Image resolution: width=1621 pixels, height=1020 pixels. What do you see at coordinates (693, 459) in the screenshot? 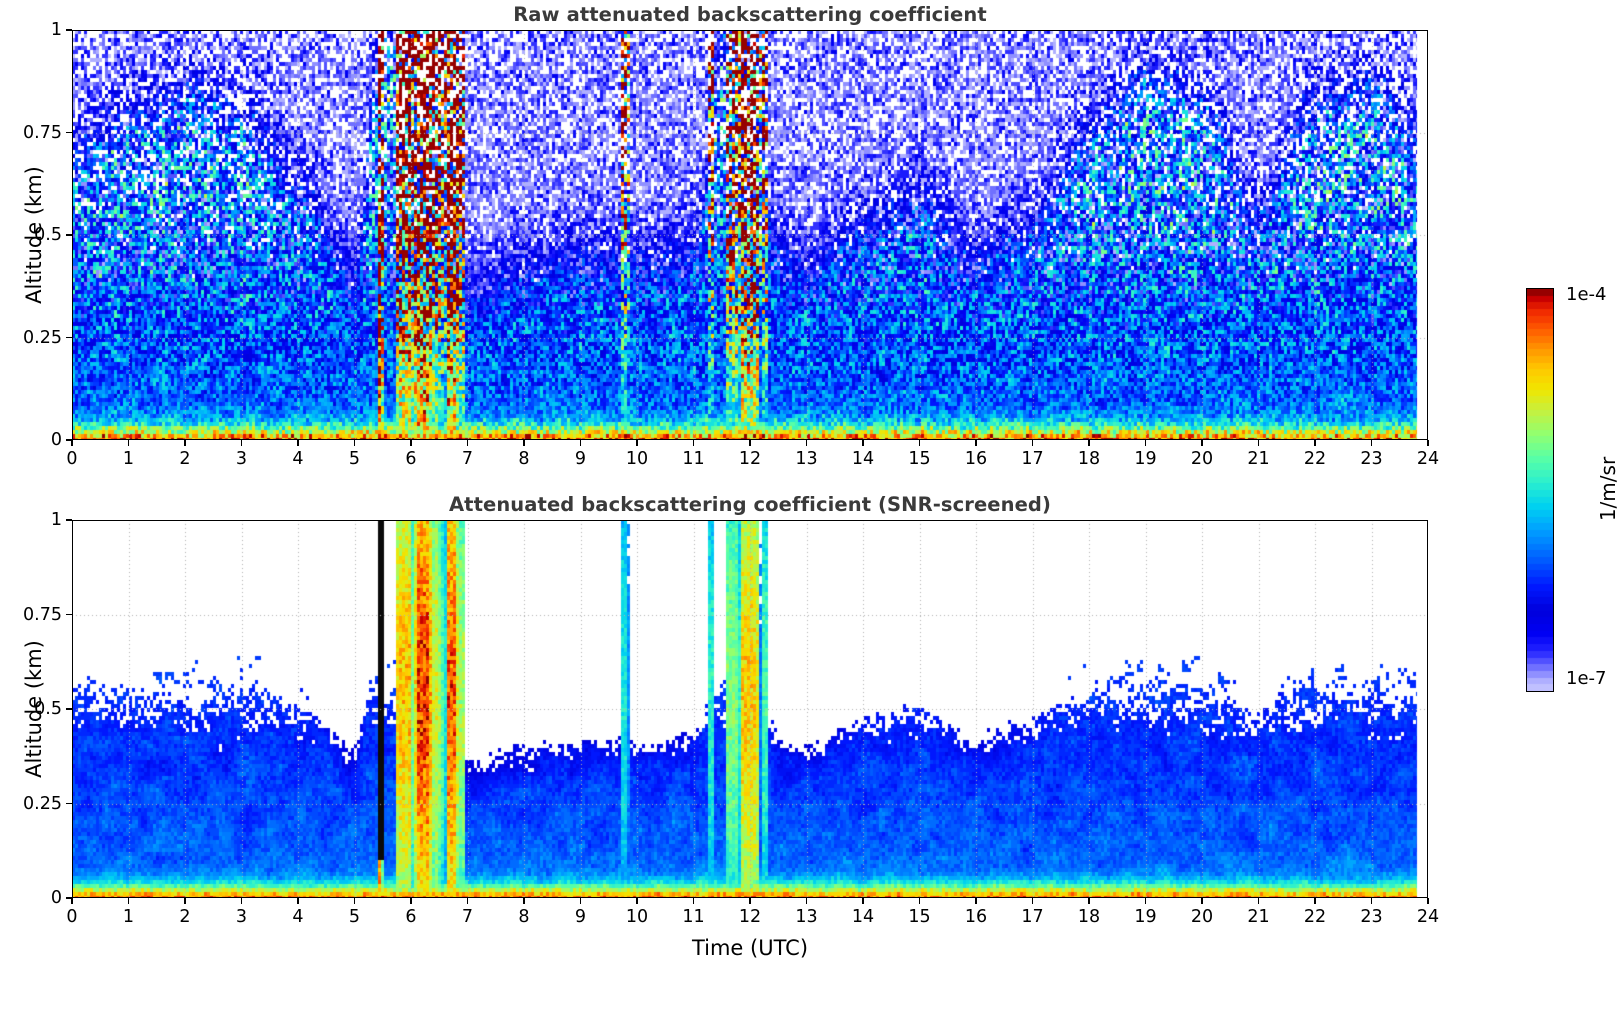
I see `x-tick-label: 11` at bounding box center [693, 459].